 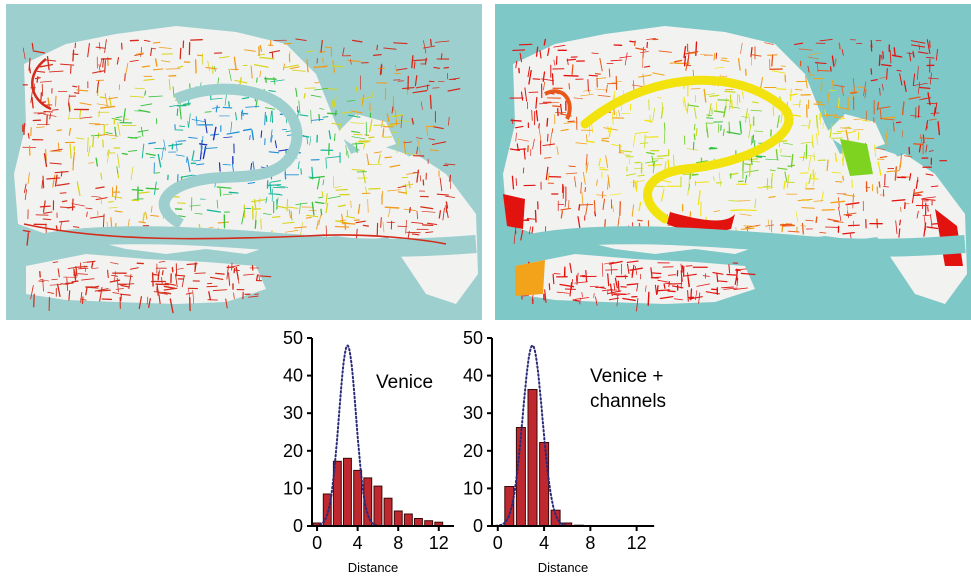 What do you see at coordinates (230, 156) in the screenshot?
I see `grand-canal` at bounding box center [230, 156].